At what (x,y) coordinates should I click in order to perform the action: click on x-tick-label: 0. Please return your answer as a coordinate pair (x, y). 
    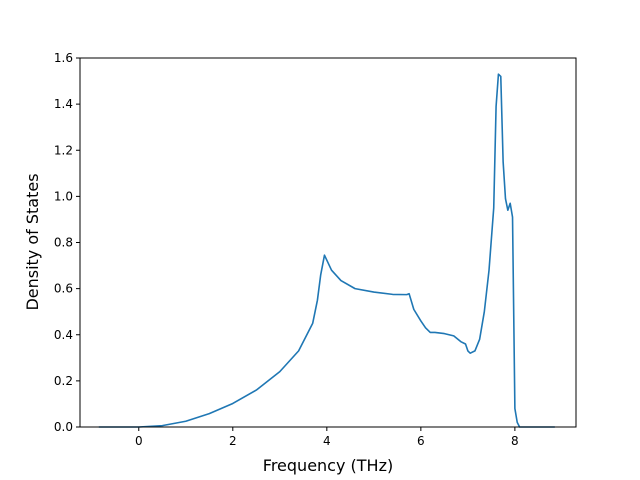
    Looking at the image, I should click on (139, 441).